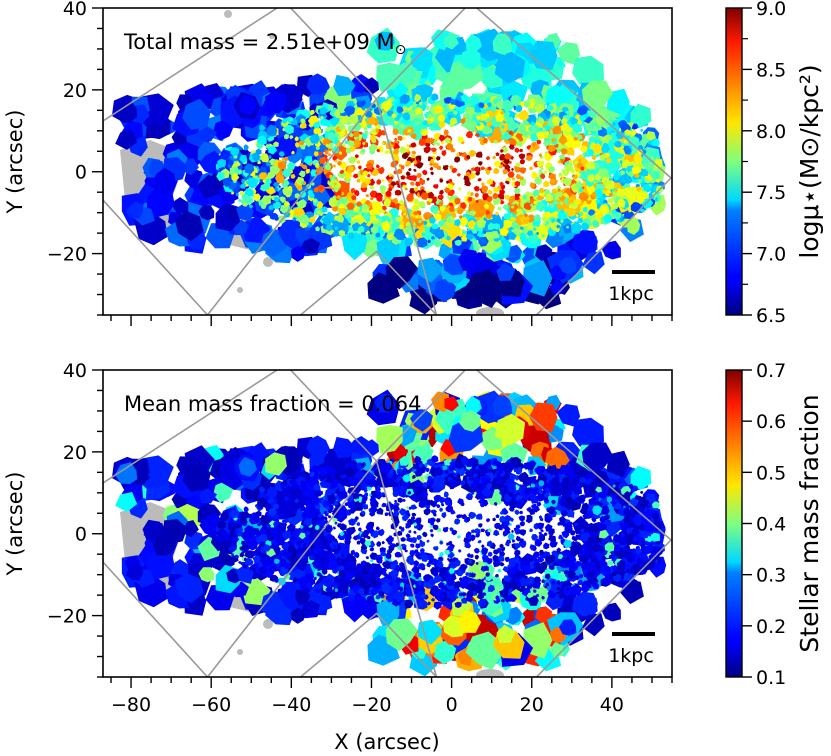 This screenshot has width=831, height=756. I want to click on colorbar-tick-label: 9.0, so click(771, 10).